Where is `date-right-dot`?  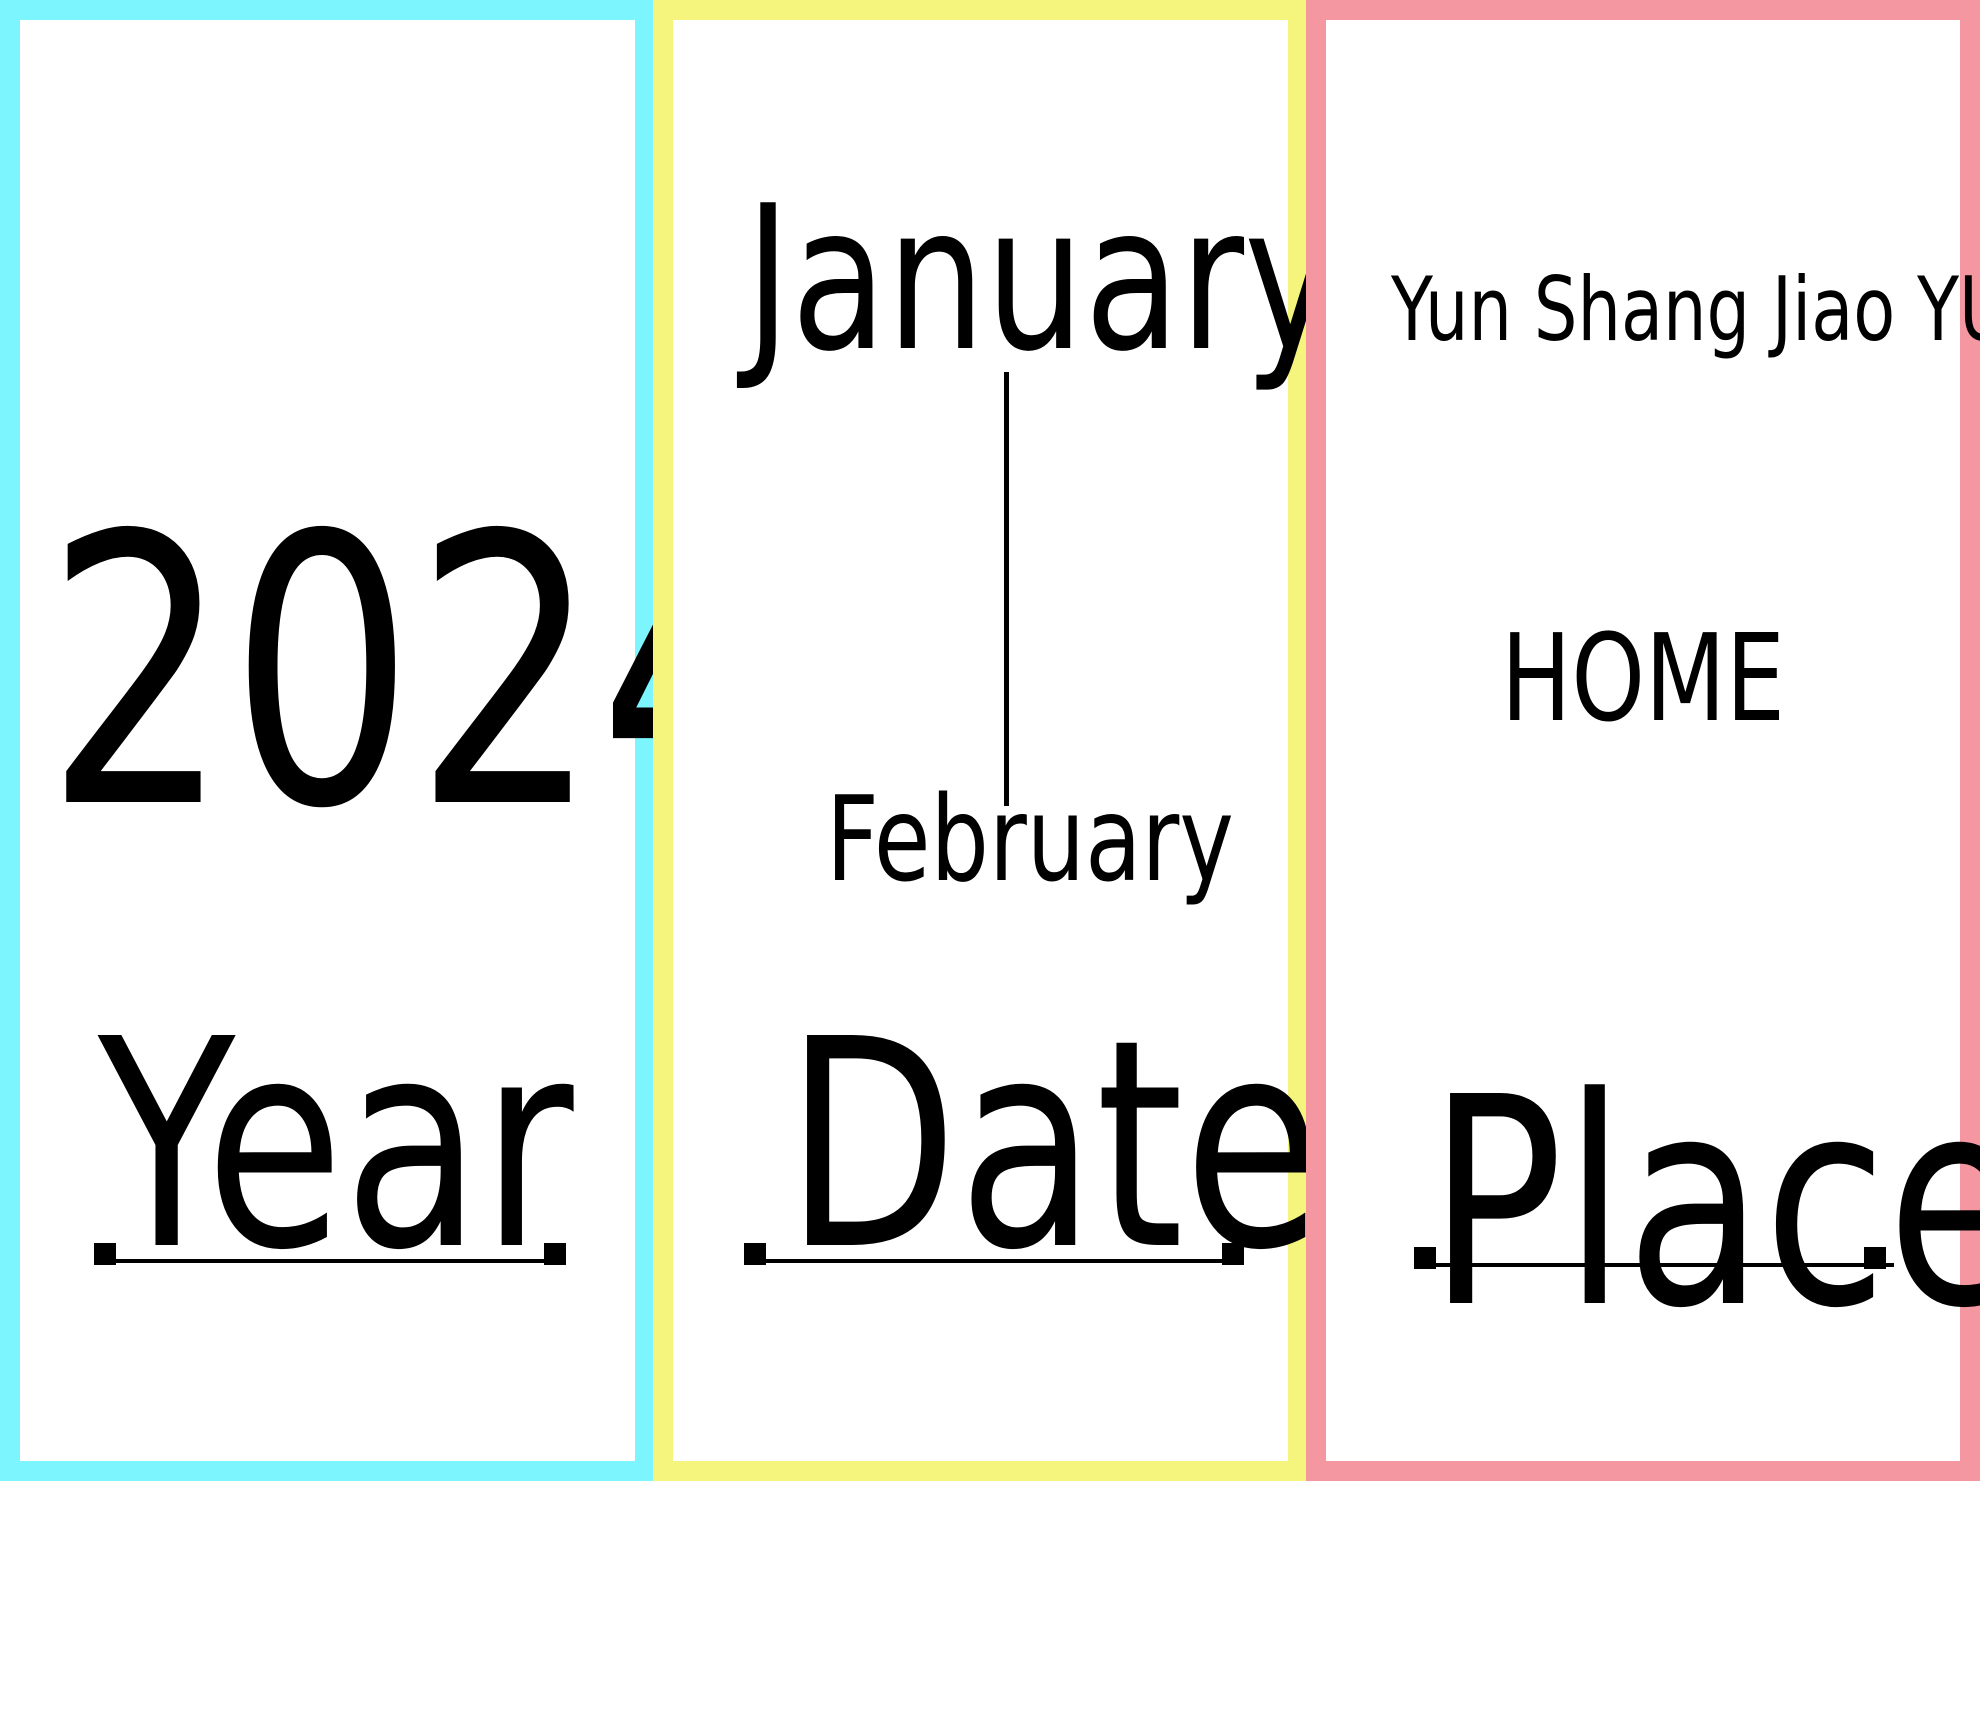
date-right-dot is located at coordinates (1233, 1254).